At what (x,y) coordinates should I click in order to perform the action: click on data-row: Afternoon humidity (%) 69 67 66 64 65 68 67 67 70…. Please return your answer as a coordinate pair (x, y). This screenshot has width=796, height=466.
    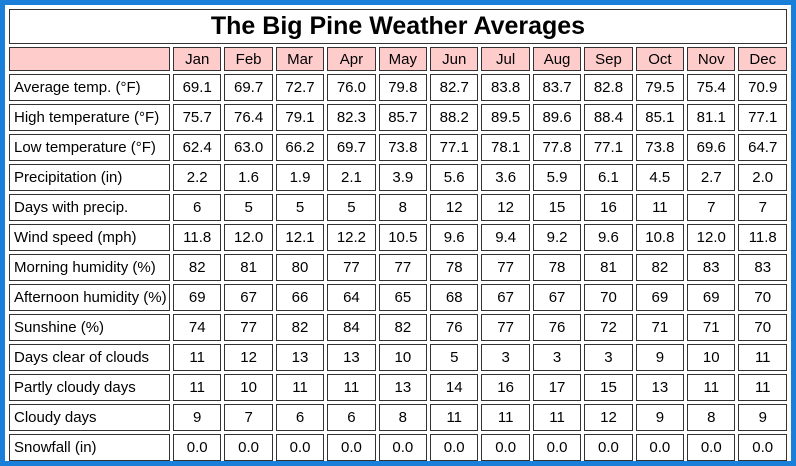
    Looking at the image, I should click on (398, 297).